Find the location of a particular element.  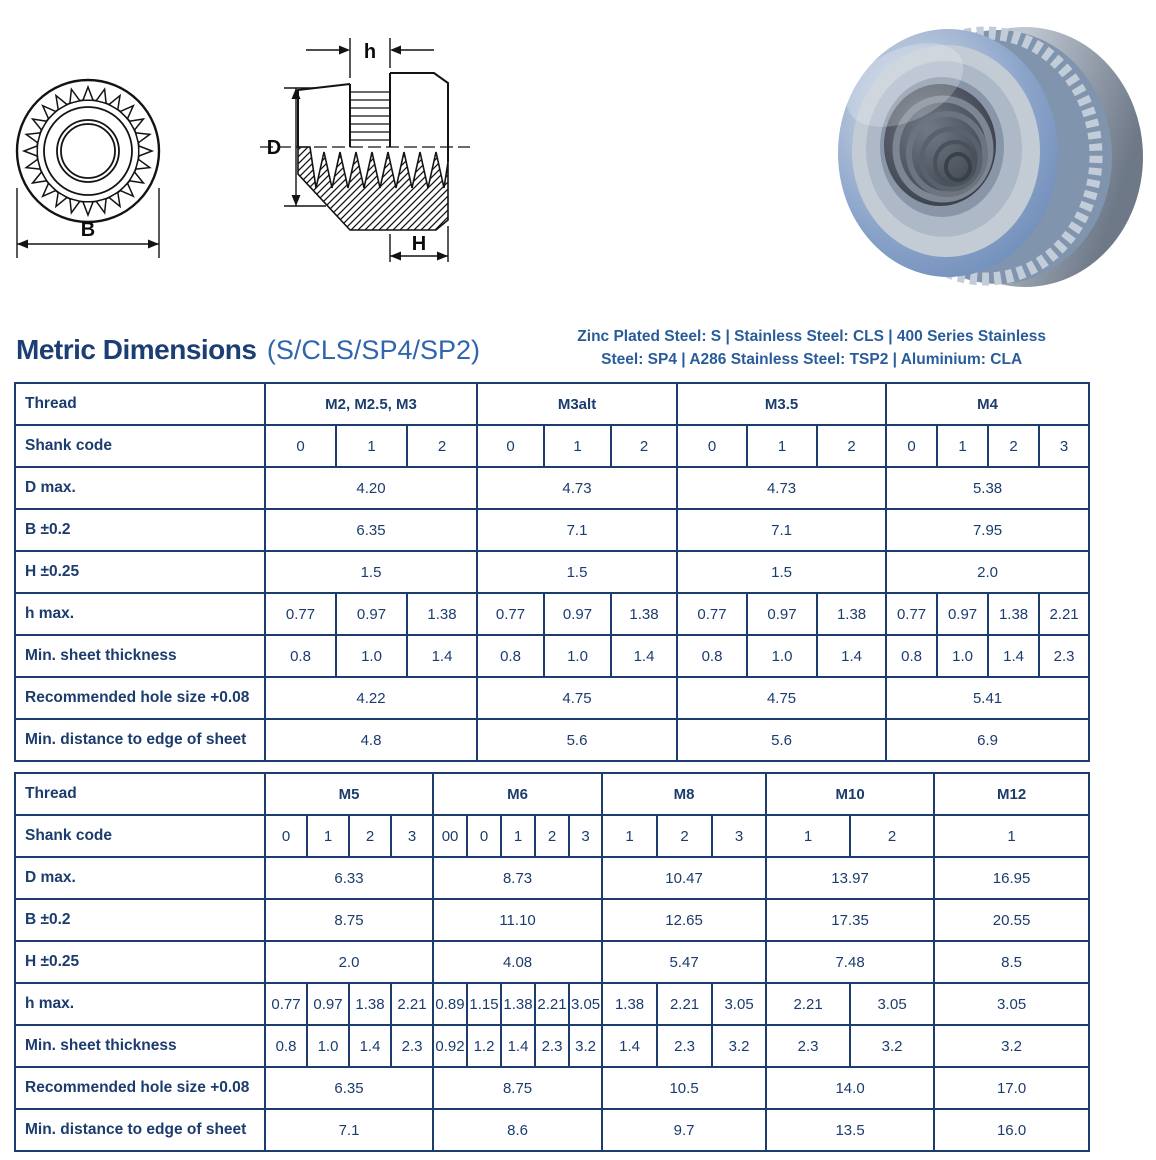

value-cell: 4.8 is located at coordinates (371, 740).